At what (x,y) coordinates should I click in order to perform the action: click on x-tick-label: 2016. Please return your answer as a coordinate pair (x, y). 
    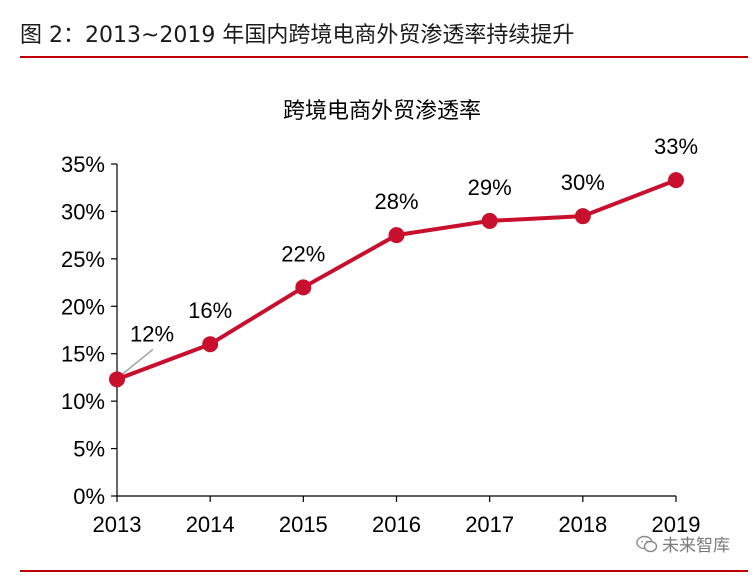
    Looking at the image, I should click on (396, 524).